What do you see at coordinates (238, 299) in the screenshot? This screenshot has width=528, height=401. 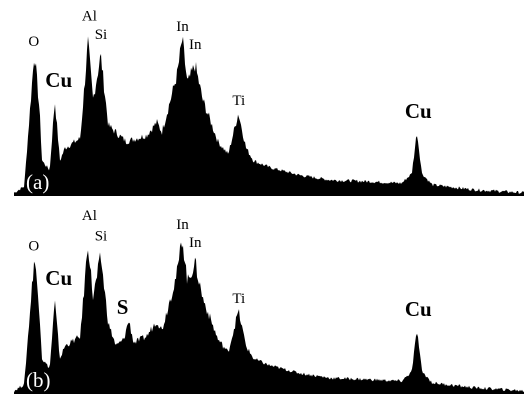 I see `peak-label-ti-7: Ti` at bounding box center [238, 299].